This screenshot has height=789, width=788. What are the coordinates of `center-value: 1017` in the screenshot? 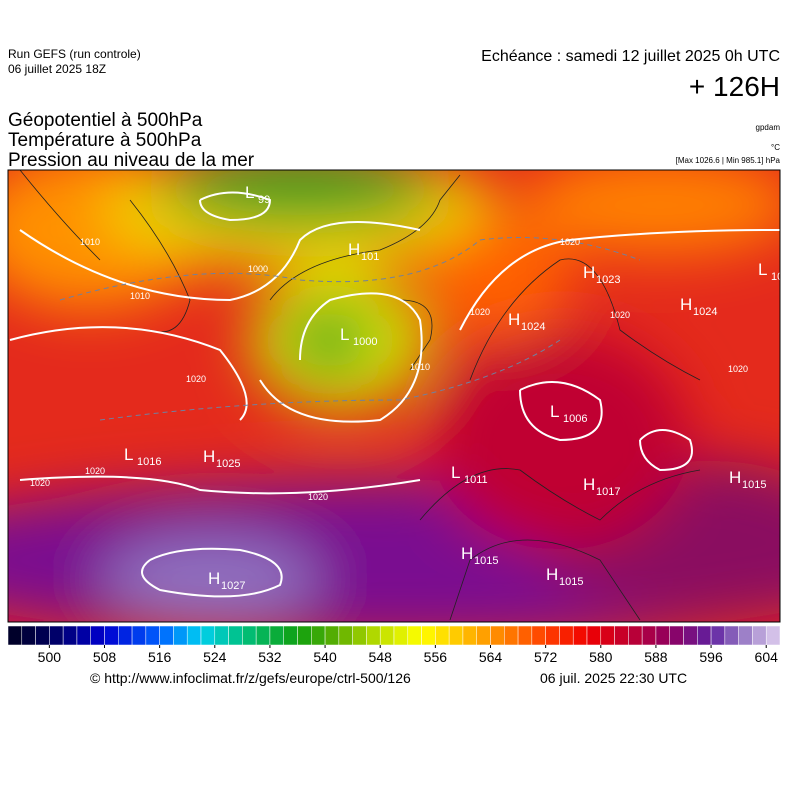 It's located at (608, 492).